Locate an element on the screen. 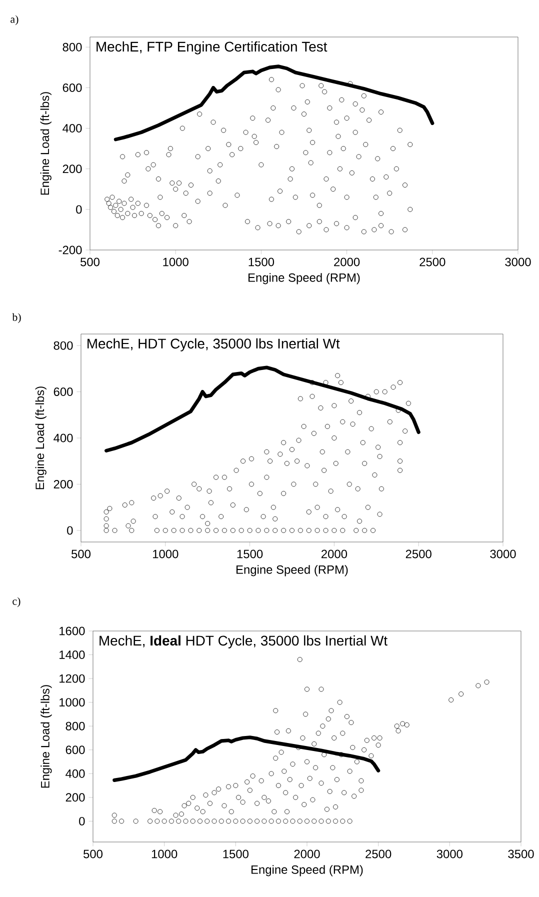  chart-title: MechE, HDT Cycle, 35000 lbs Inertial Wt is located at coordinates (214, 345).